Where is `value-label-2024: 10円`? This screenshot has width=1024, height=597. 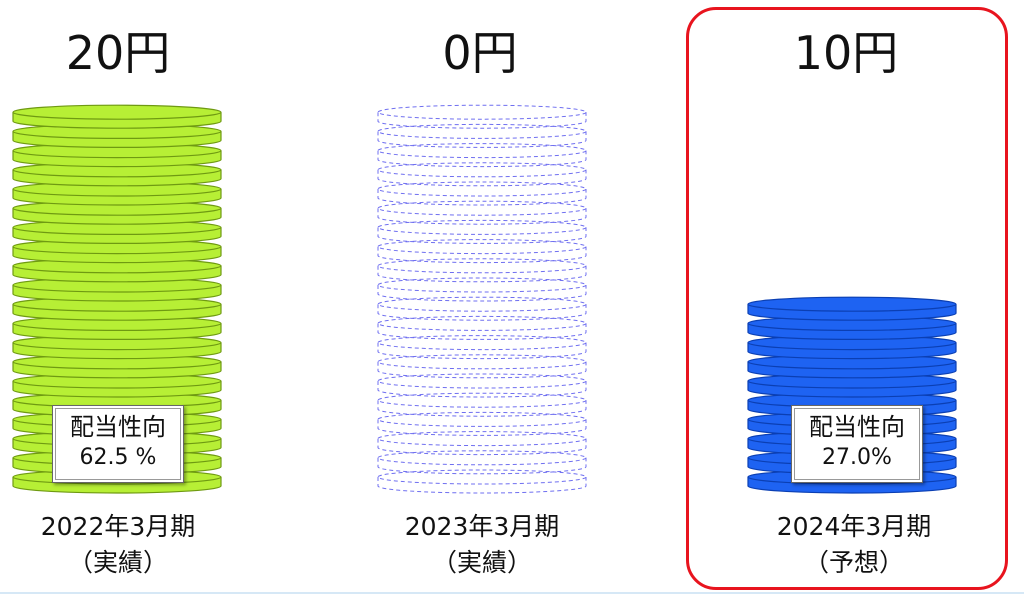 value-label-2024: 10円 is located at coordinates (846, 53).